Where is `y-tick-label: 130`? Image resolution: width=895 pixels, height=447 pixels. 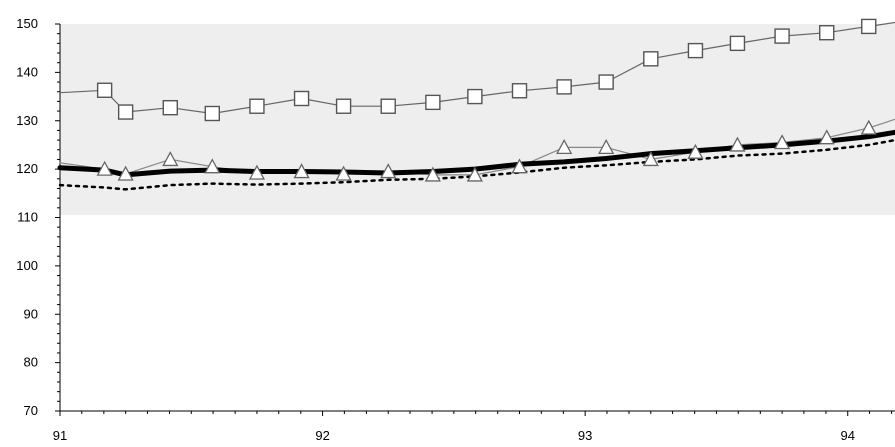 y-tick-label: 130 is located at coordinates (27, 120).